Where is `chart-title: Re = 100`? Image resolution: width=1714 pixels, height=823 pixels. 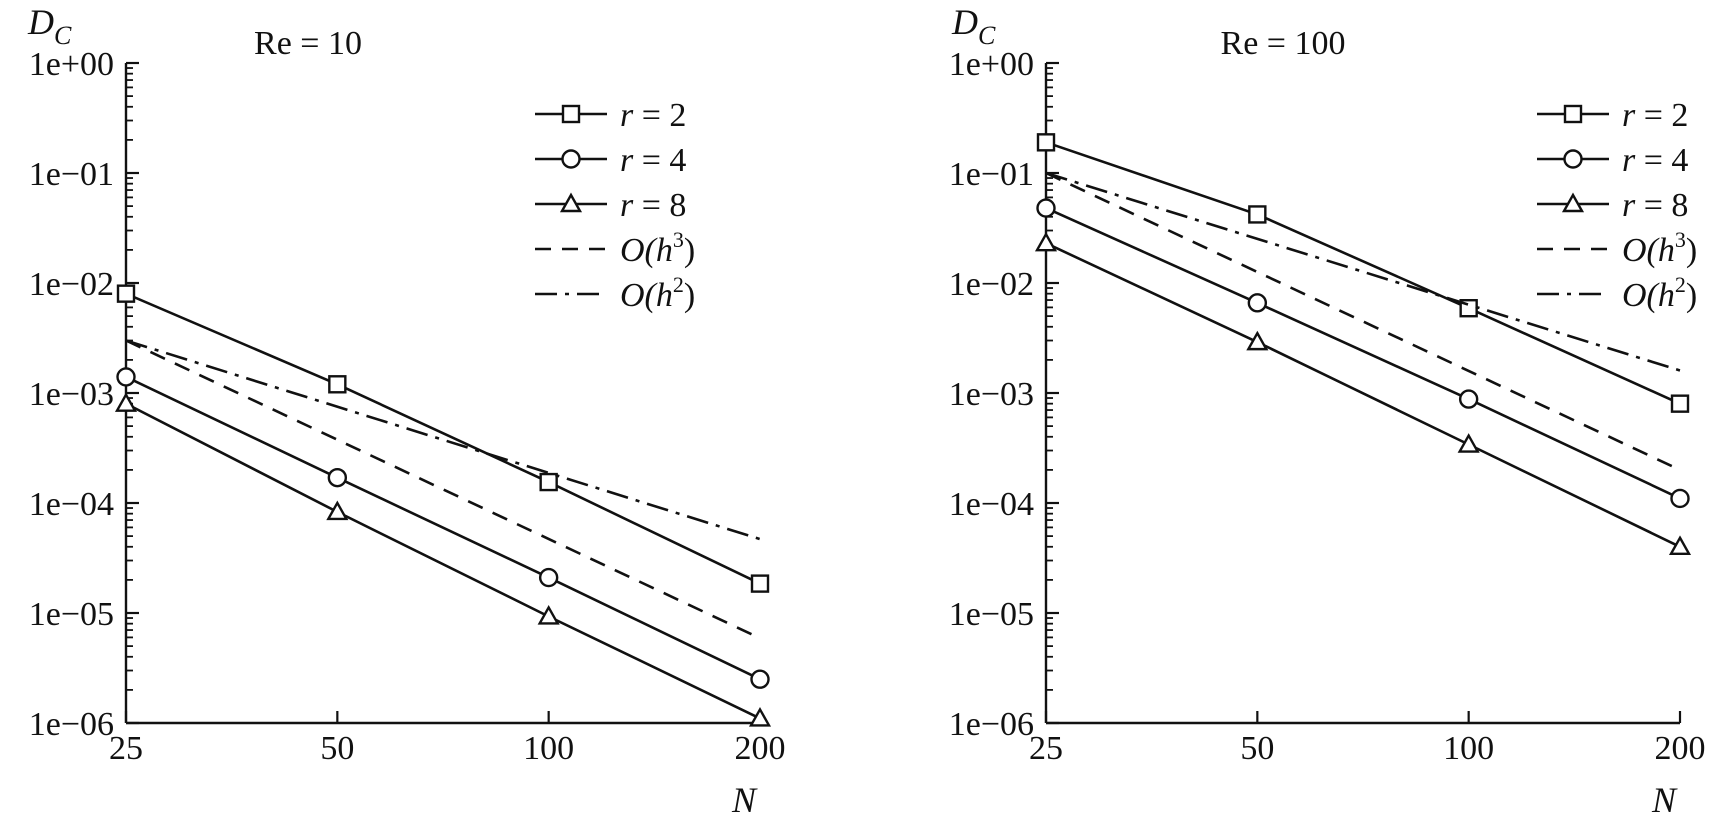
chart-title: Re = 100 is located at coordinates (1283, 43).